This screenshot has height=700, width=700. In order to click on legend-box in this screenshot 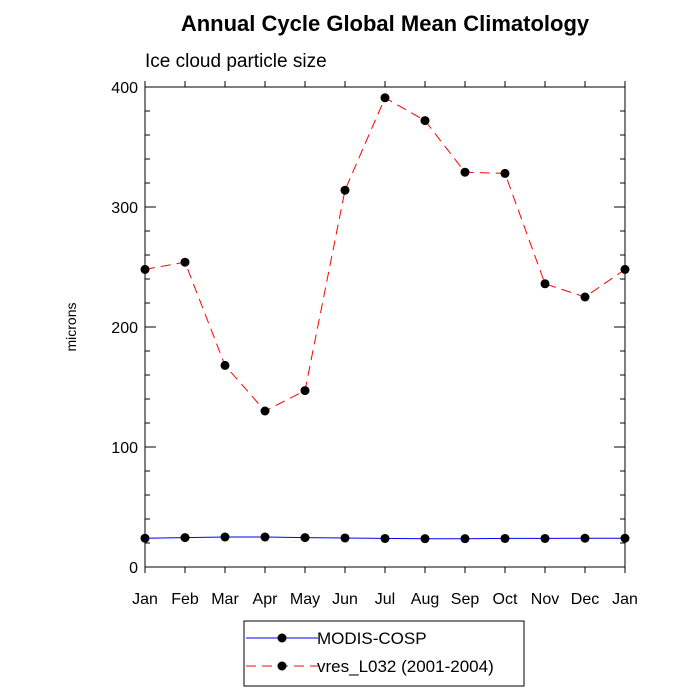, I will do `click(384, 653)`.